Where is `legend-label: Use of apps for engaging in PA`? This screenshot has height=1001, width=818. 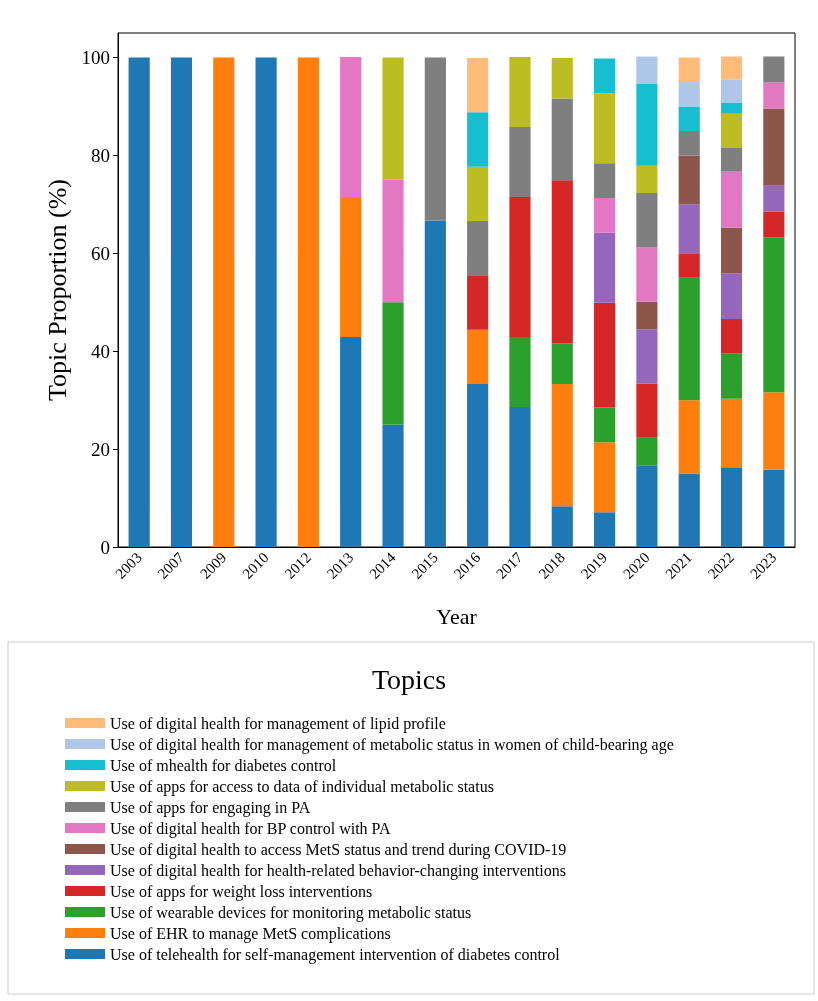
legend-label: Use of apps for engaging in PA is located at coordinates (210, 807).